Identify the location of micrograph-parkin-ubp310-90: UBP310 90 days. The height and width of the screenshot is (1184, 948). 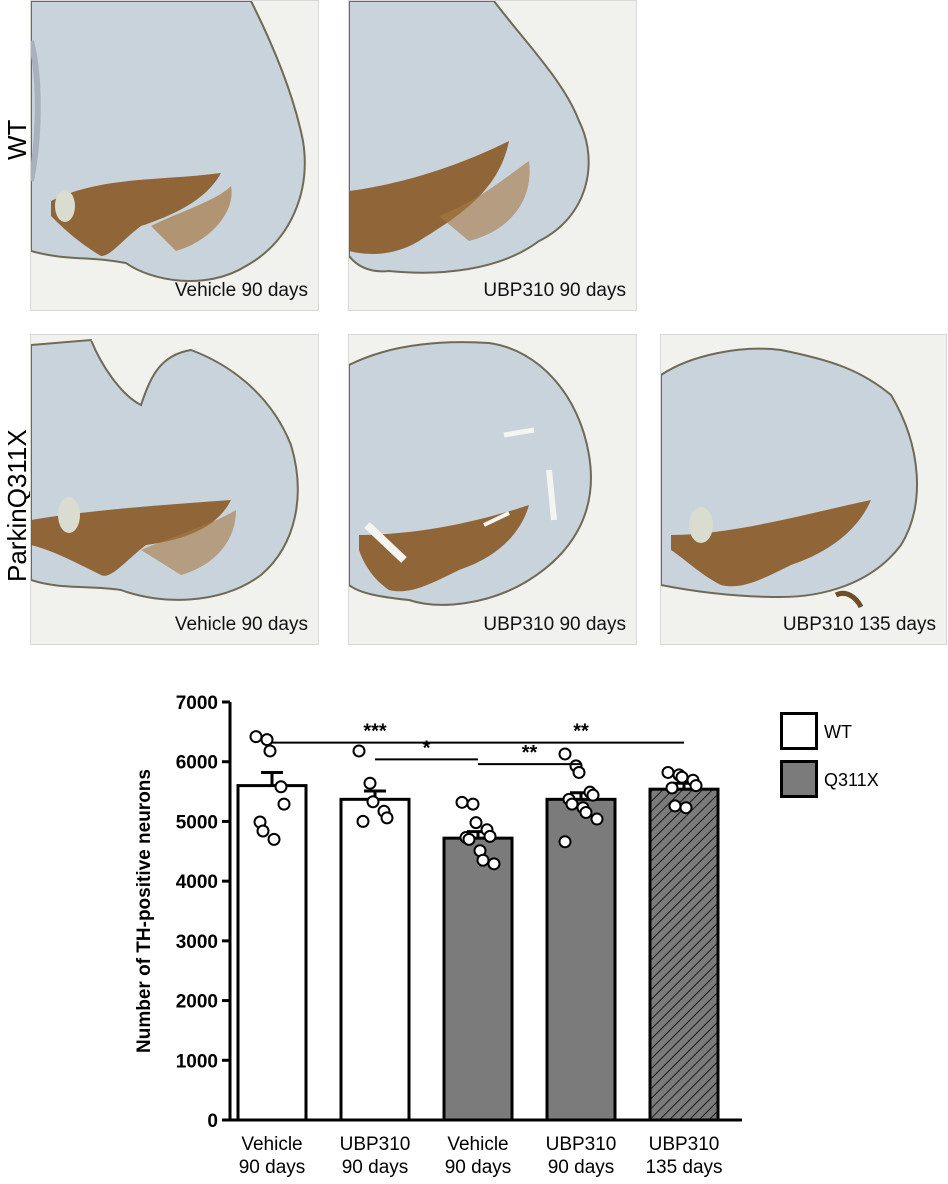
(492, 489).